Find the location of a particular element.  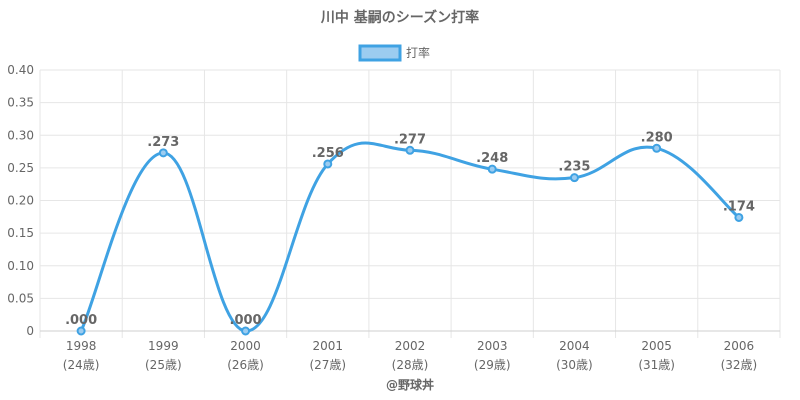

y-tick-label: 0.15 is located at coordinates (20, 233).